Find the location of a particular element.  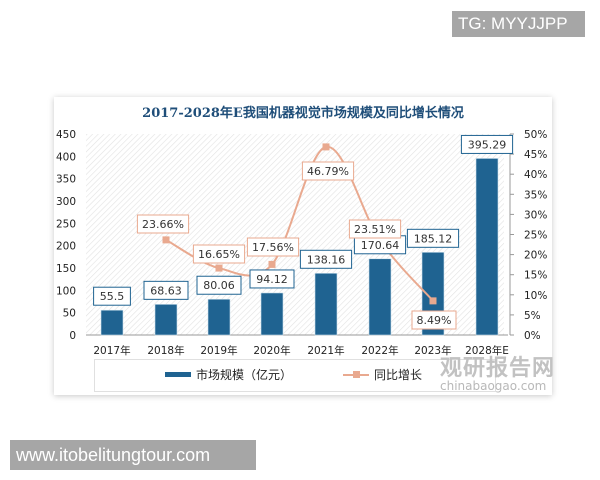

left-tick-label: 0 is located at coordinates (72, 336).